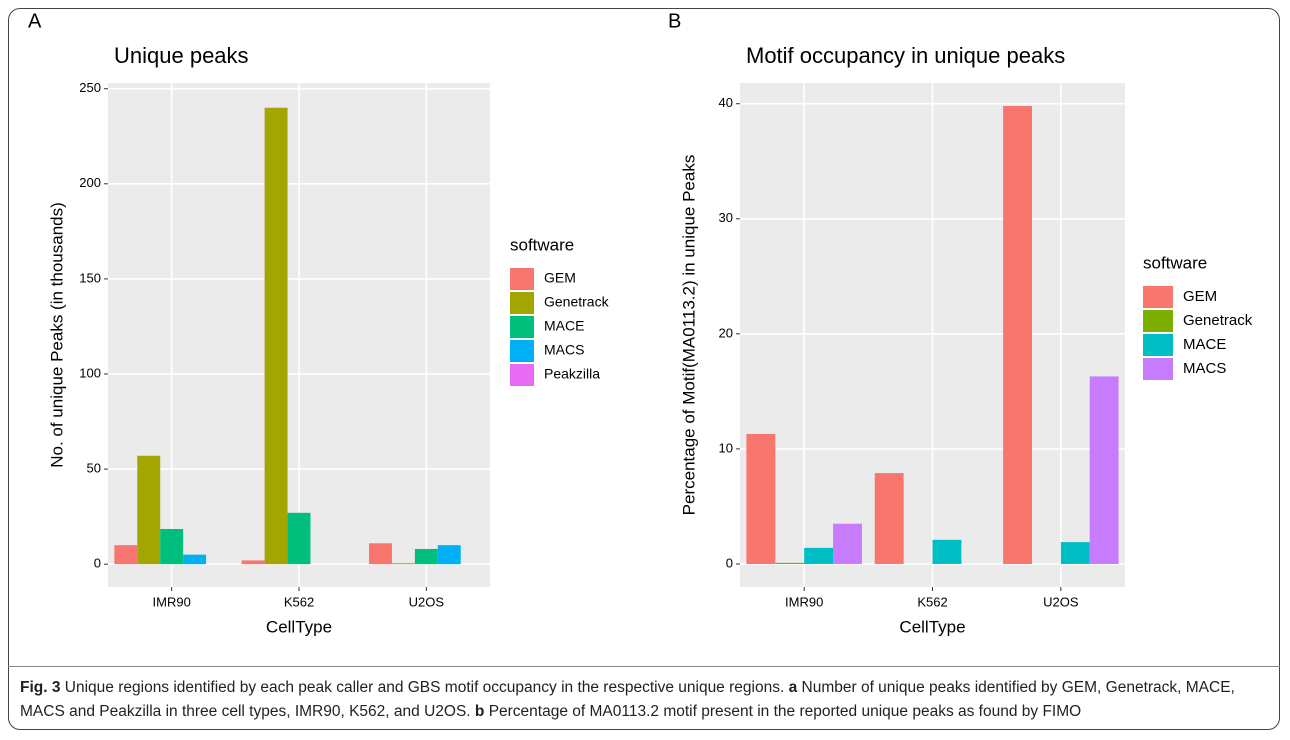 The image size is (1290, 740). Describe the element at coordinates (726, 332) in the screenshot. I see `y-tick-label: 20` at that location.